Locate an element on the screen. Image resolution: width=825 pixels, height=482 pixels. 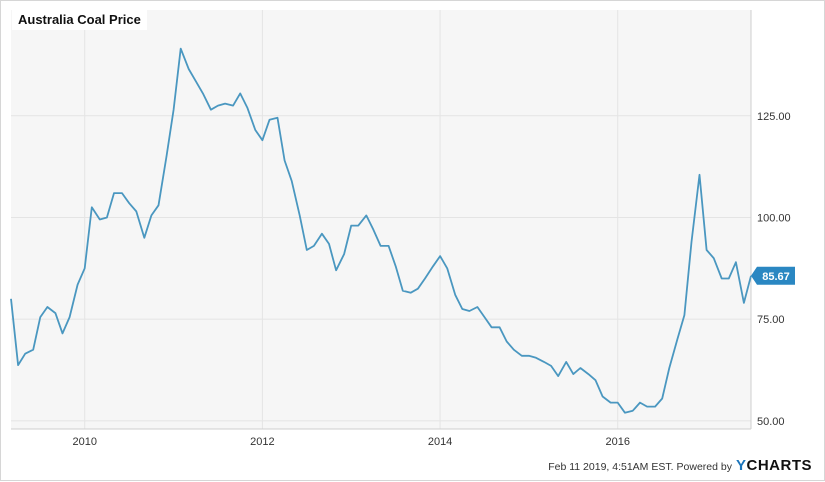
x-axis-ticks: 2010 2012 2014 2016 is located at coordinates (350, 442).